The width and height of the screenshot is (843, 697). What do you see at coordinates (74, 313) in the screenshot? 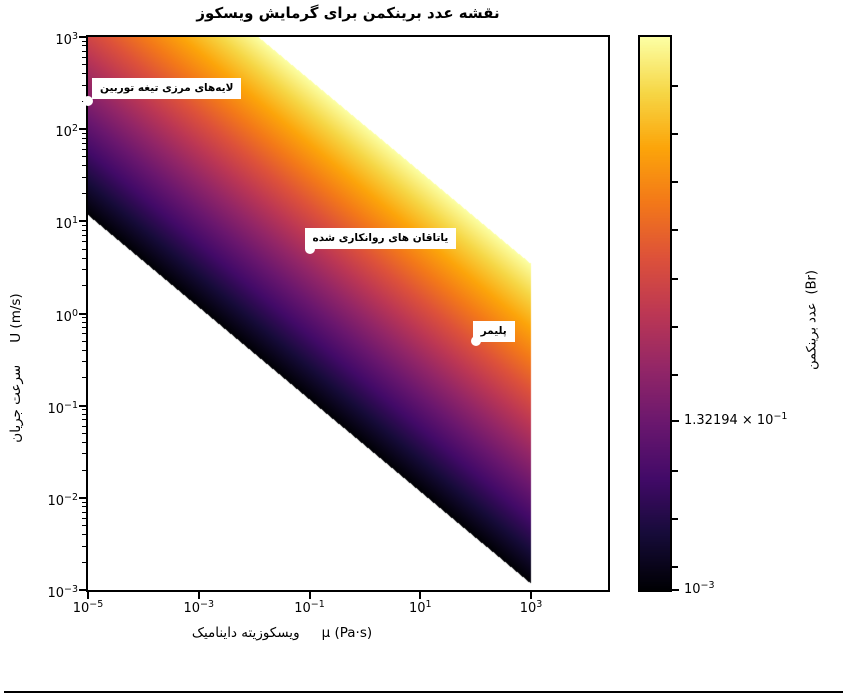
I see `y-tick-label-exp: 0` at bounding box center [74, 313].